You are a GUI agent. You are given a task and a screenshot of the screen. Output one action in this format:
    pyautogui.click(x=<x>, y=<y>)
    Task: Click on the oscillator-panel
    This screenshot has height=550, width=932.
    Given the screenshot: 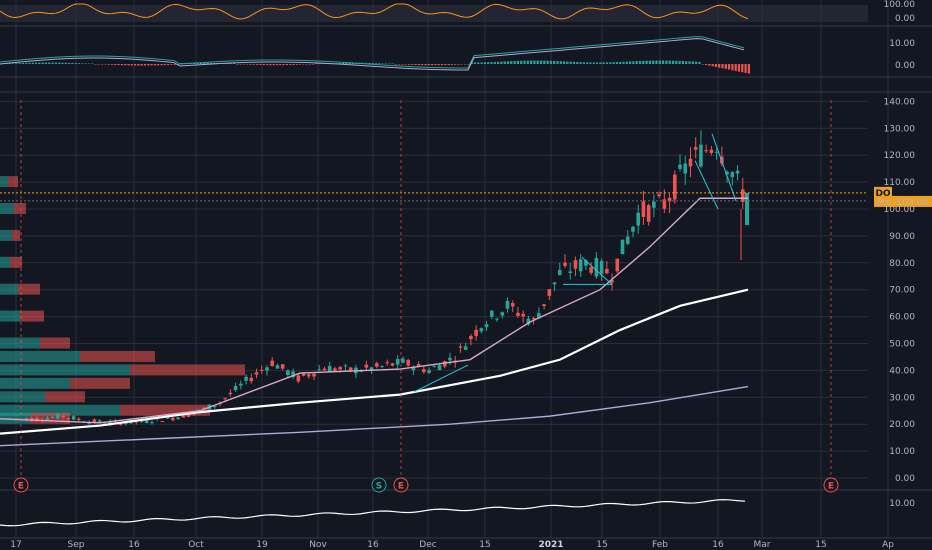 What is the action you would take?
    pyautogui.click(x=434, y=12)
    